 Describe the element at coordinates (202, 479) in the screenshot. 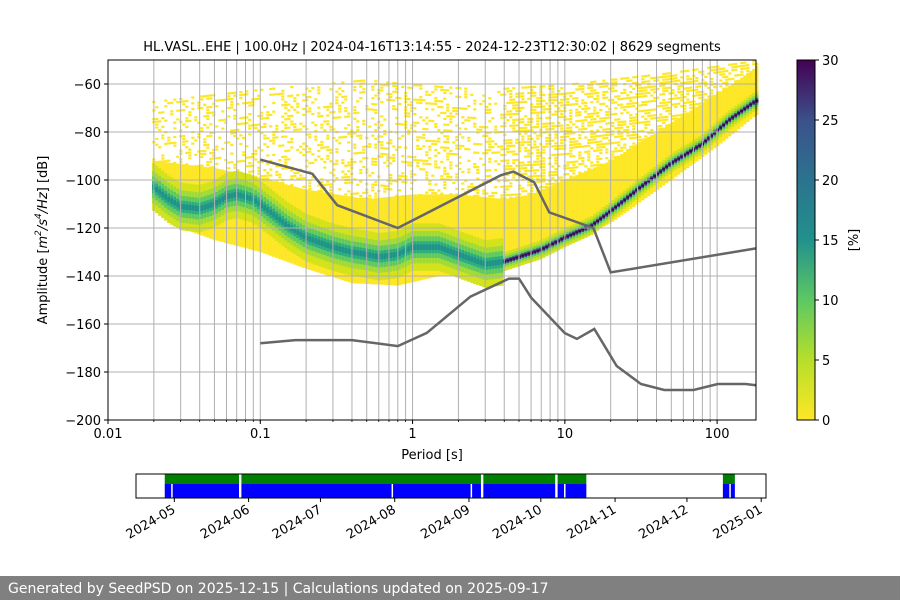

I see `timeline-computed-span` at that location.